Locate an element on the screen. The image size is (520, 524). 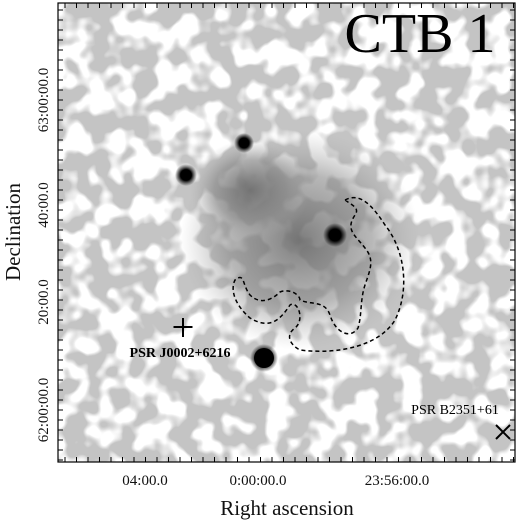
y-axis-label: Declination is located at coordinates (13, 232).